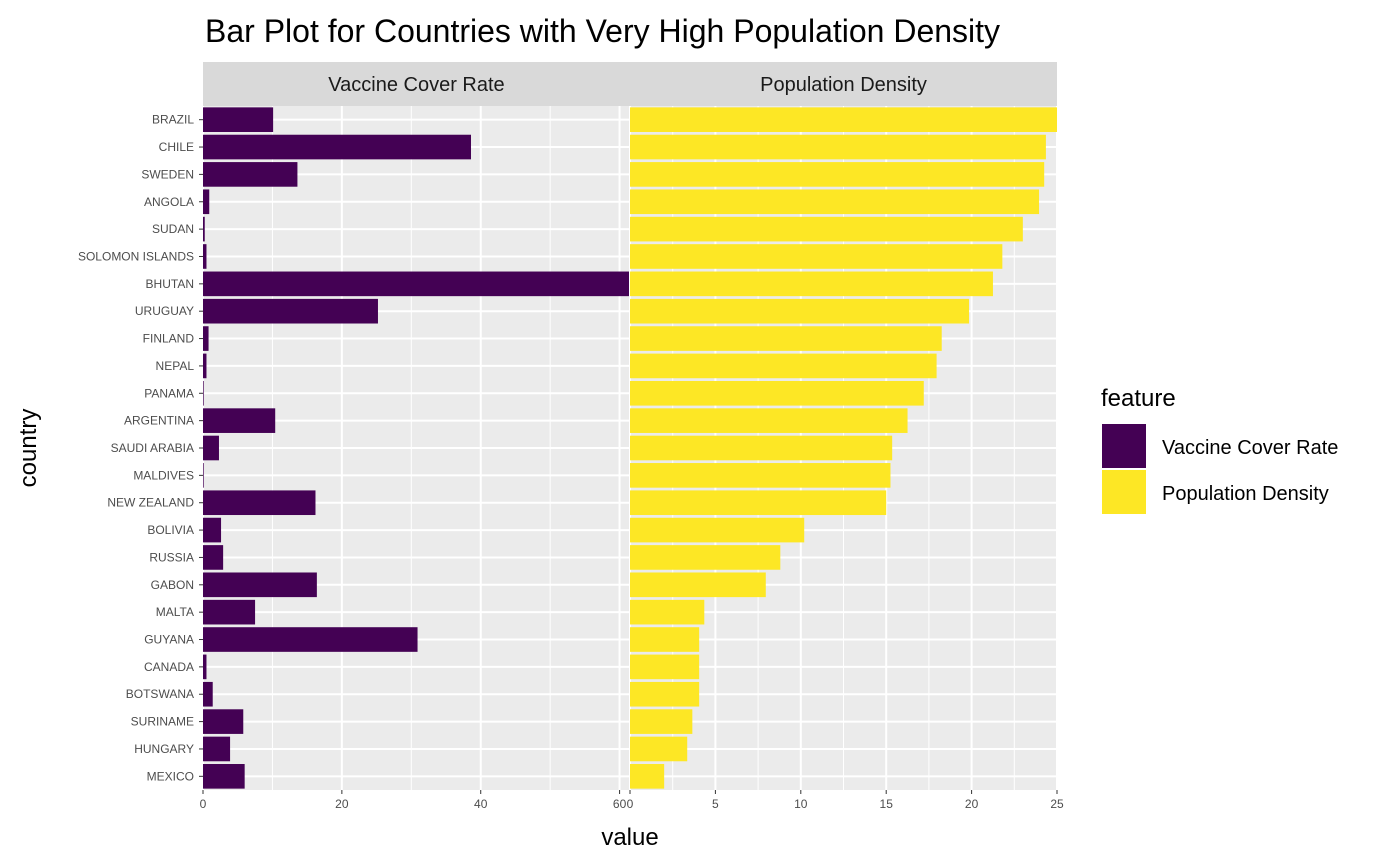  What do you see at coordinates (1138, 398) in the screenshot?
I see `legend-title: feature` at bounding box center [1138, 398].